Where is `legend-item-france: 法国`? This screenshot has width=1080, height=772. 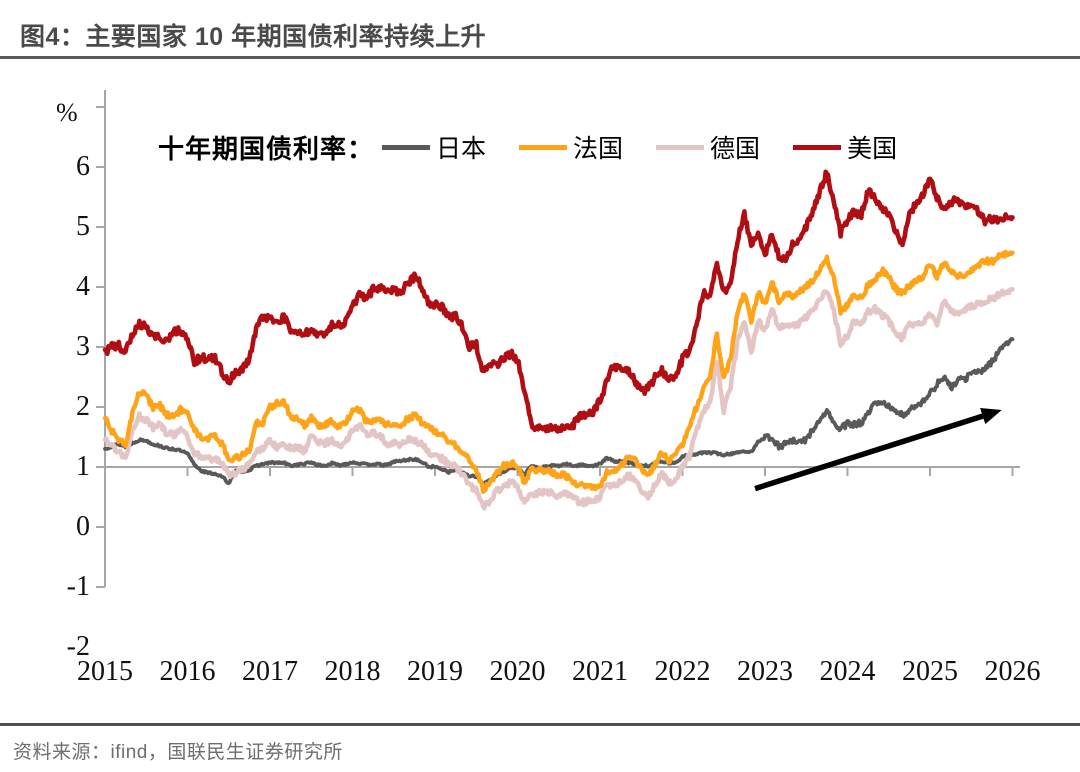 legend-item-france: 法国 is located at coordinates (571, 147).